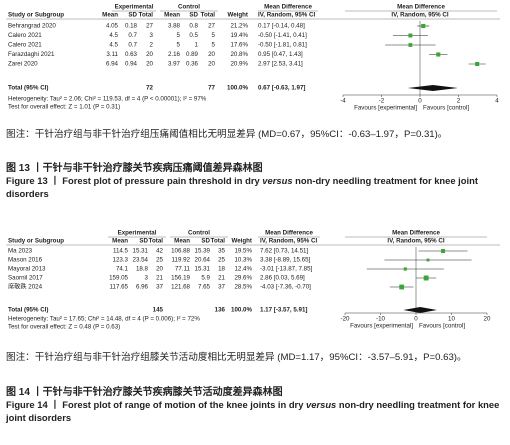 This screenshot has height=445, width=510. What do you see at coordinates (113, 35) in the screenshot?
I see `exp-cell: 4.5` at bounding box center [113, 35].